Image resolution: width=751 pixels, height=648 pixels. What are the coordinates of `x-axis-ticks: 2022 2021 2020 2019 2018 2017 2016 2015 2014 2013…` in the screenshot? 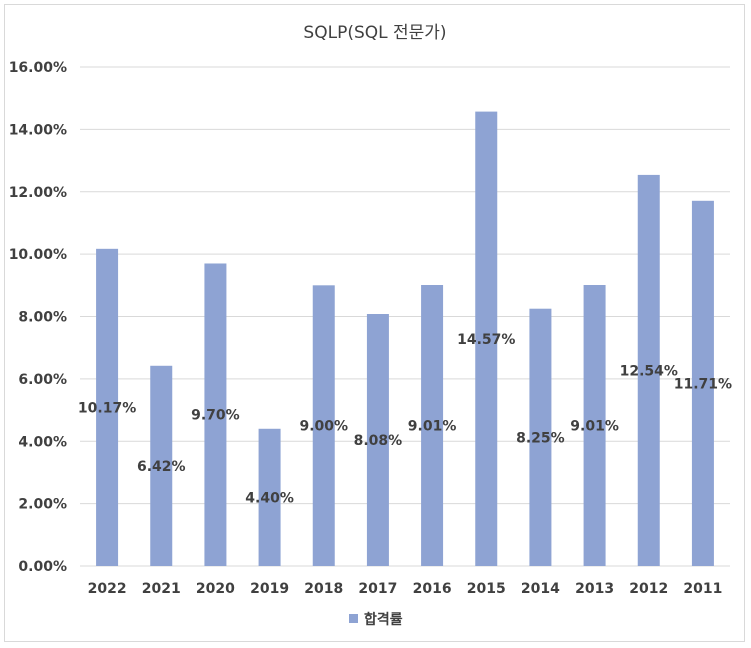 It's located at (405, 589).